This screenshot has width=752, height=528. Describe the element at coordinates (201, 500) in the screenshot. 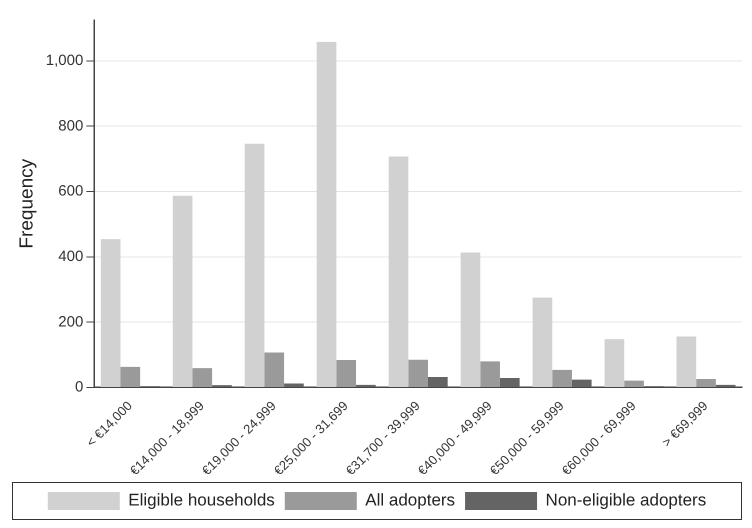

I see `legend-label: Eligible households` at that location.